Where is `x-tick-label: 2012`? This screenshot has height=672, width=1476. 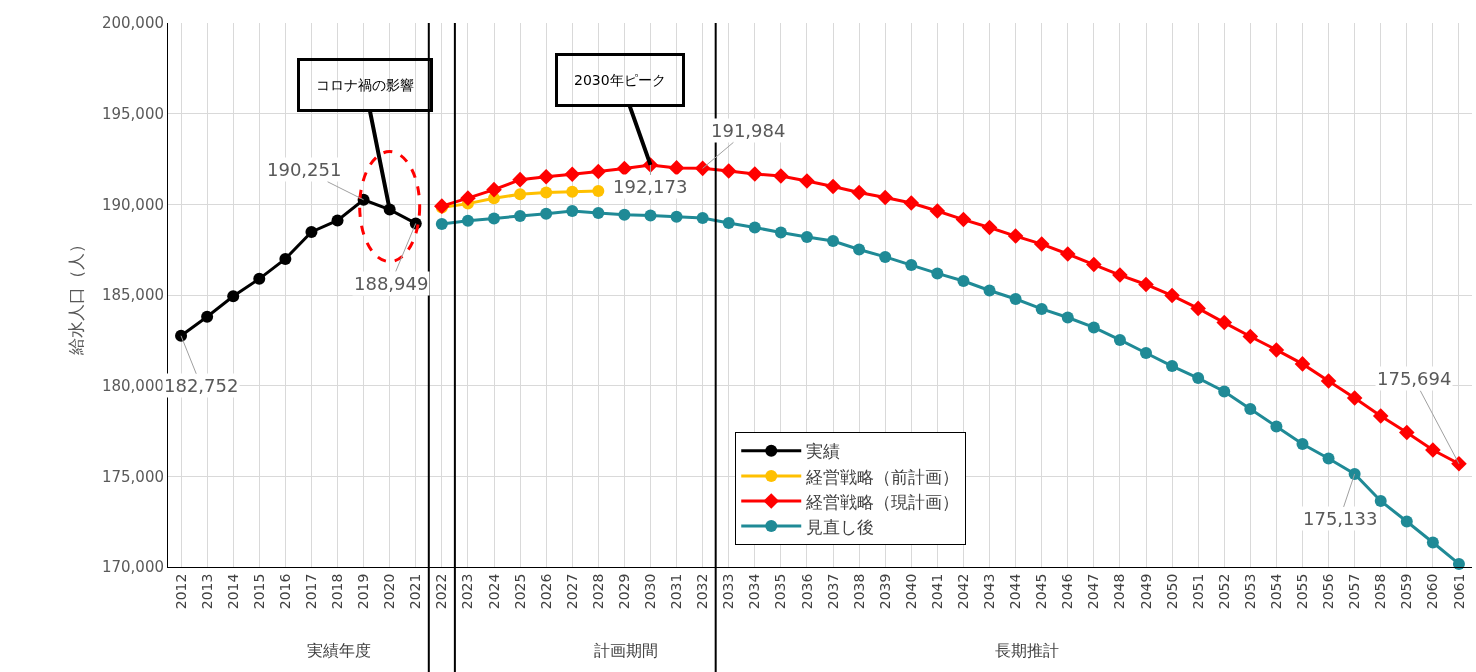 x-tick-label: 2012 is located at coordinates (180, 591).